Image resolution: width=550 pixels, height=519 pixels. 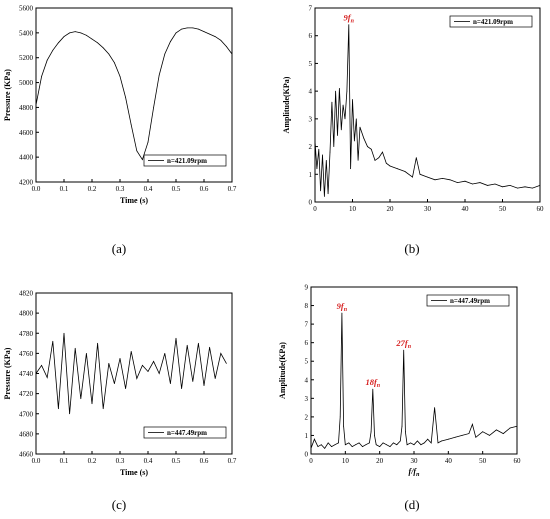 I want to click on legend-label: n=421.09rpm, so click(x=187, y=161).